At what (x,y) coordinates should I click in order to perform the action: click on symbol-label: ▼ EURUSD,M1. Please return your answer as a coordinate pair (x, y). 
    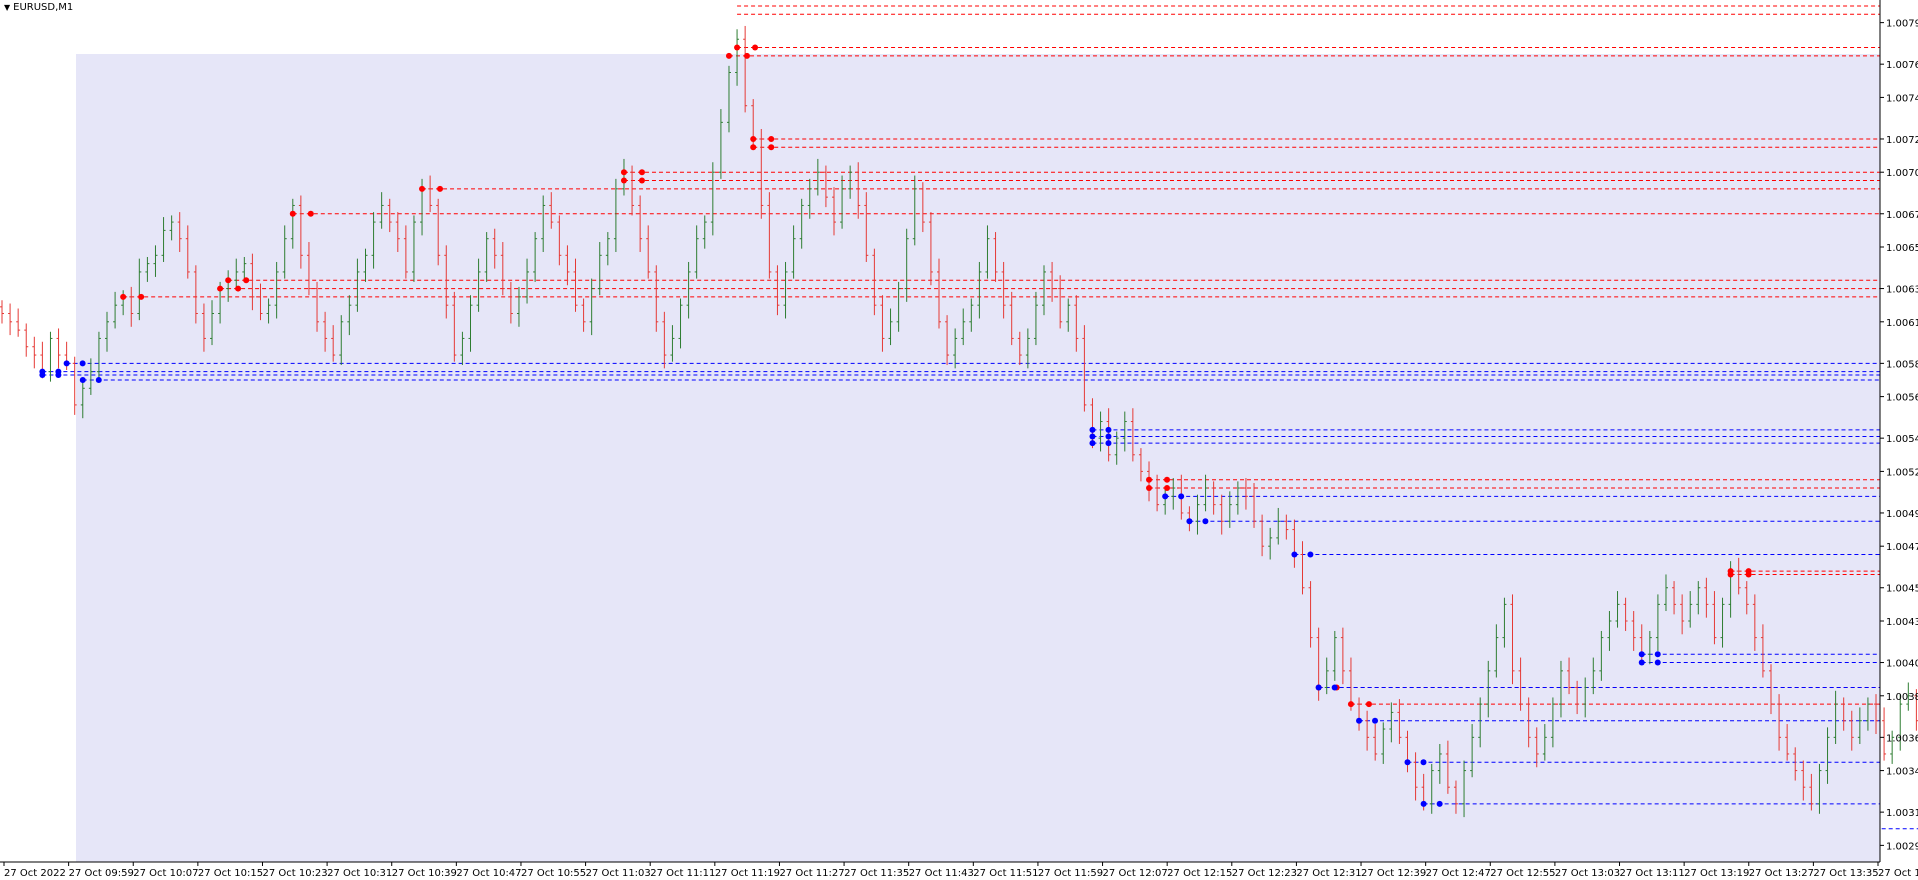
    Looking at the image, I should click on (38, 7).